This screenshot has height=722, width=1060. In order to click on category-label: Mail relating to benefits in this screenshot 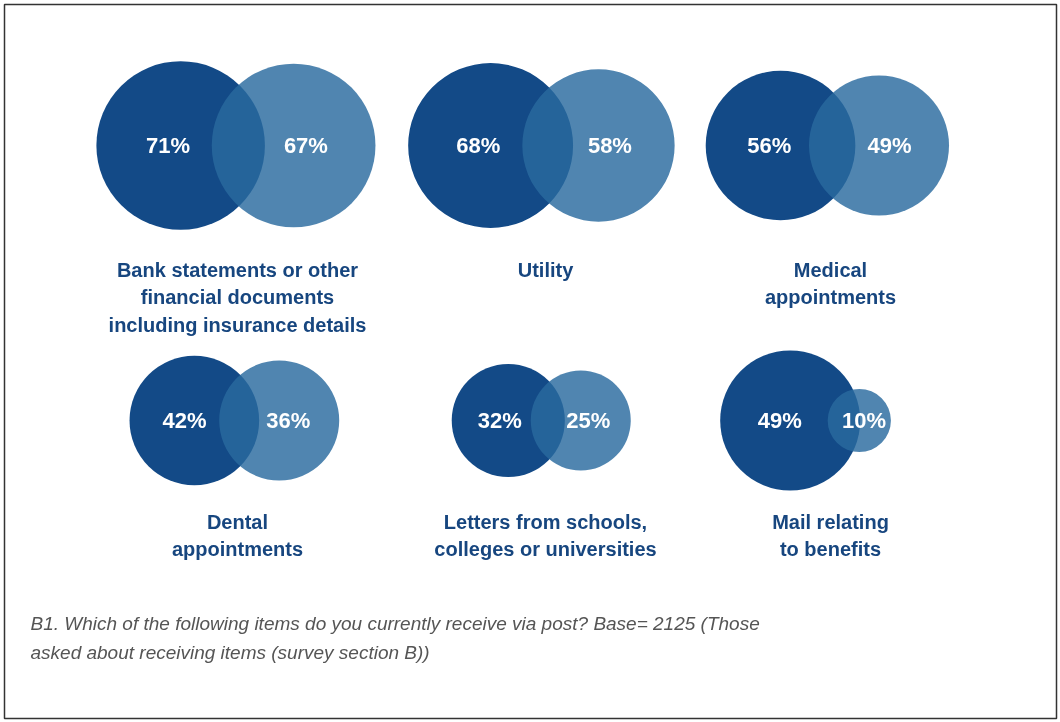, I will do `click(830, 535)`.